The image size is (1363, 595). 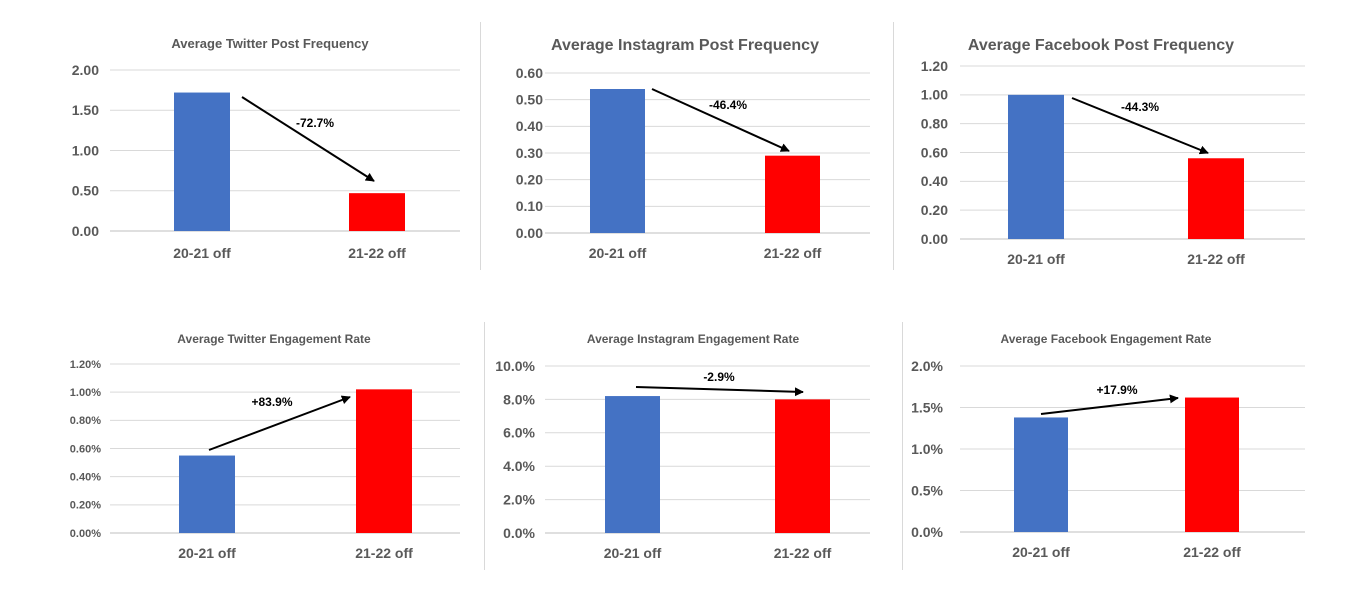 What do you see at coordinates (1116, 390) in the screenshot?
I see `change-annotation: +17.9%` at bounding box center [1116, 390].